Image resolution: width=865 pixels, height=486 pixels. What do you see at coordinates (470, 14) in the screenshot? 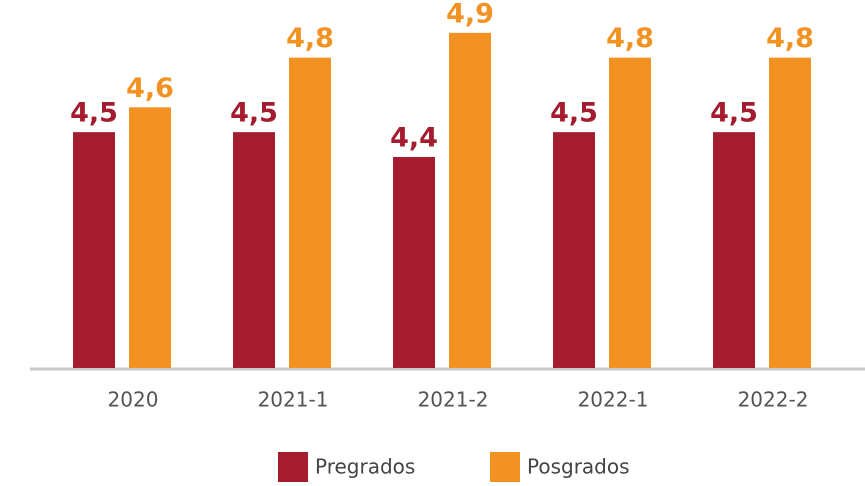
I see `value-label: 4,9` at bounding box center [470, 14].